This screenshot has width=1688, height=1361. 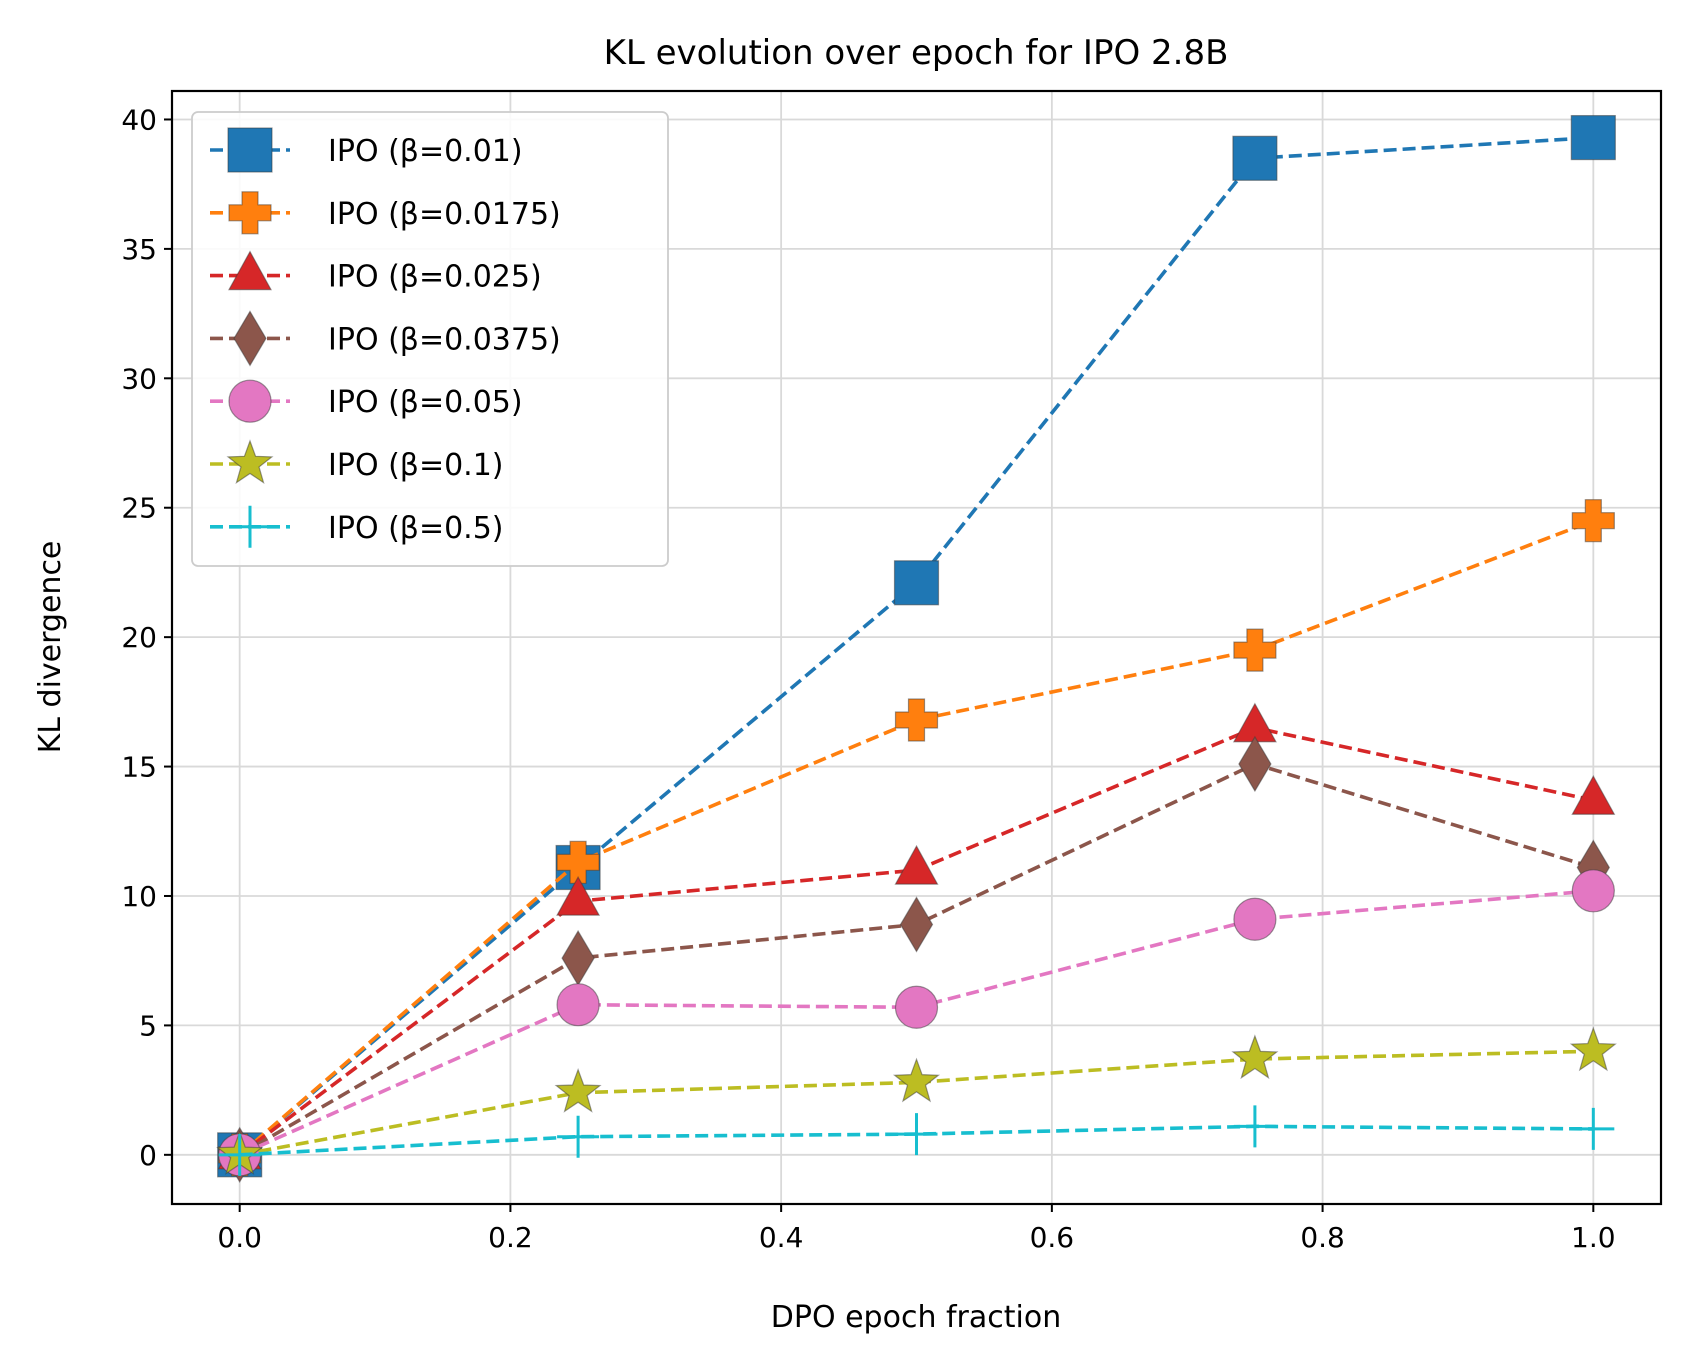 I want to click on y-tick-label: 30, so click(x=139, y=378).